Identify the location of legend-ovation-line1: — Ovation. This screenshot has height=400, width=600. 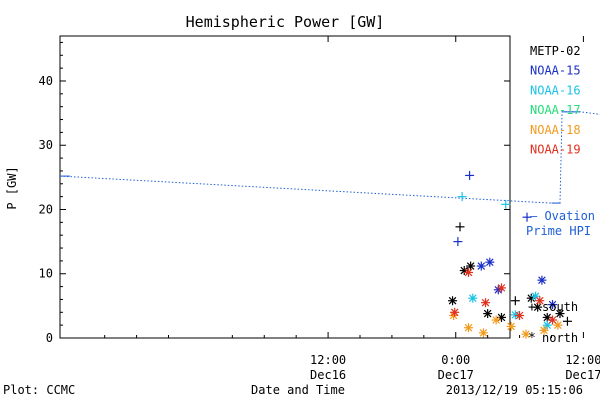
(562, 216).